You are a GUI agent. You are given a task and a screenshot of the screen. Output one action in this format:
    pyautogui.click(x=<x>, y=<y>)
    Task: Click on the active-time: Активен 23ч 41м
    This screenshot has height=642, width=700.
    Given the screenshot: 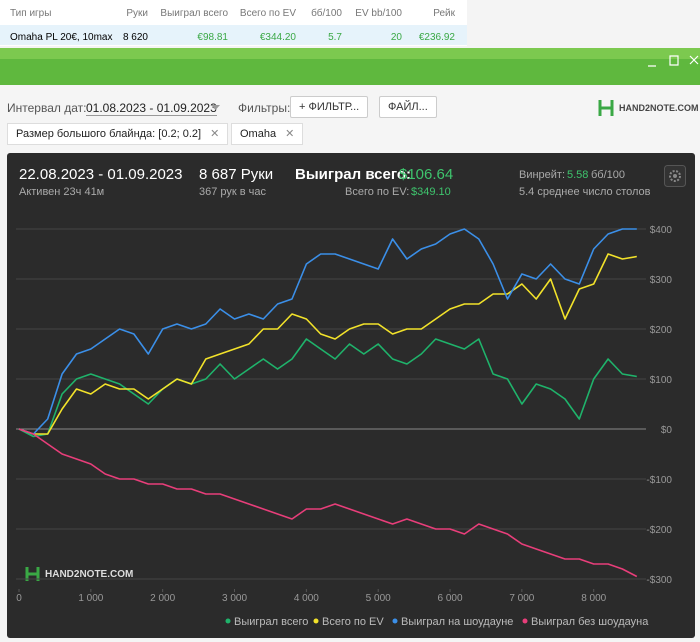 What is the action you would take?
    pyautogui.click(x=62, y=192)
    